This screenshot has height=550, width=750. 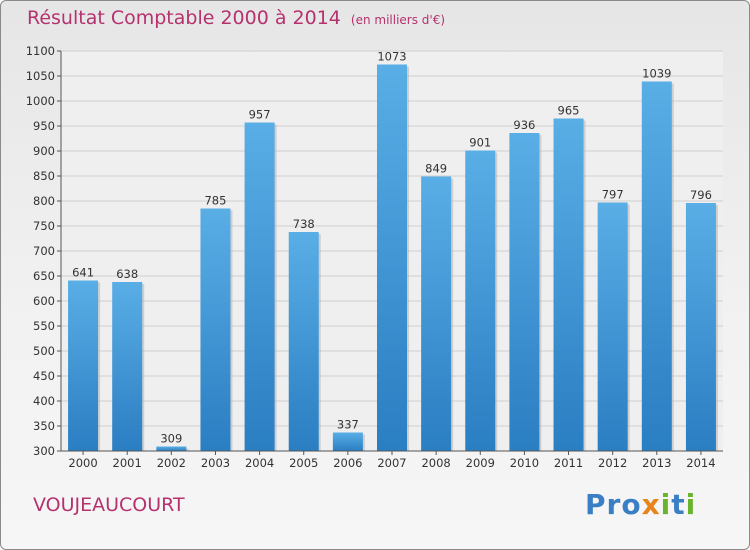 What do you see at coordinates (40, 76) in the screenshot?
I see `y-tick-label: 1050` at bounding box center [40, 76].